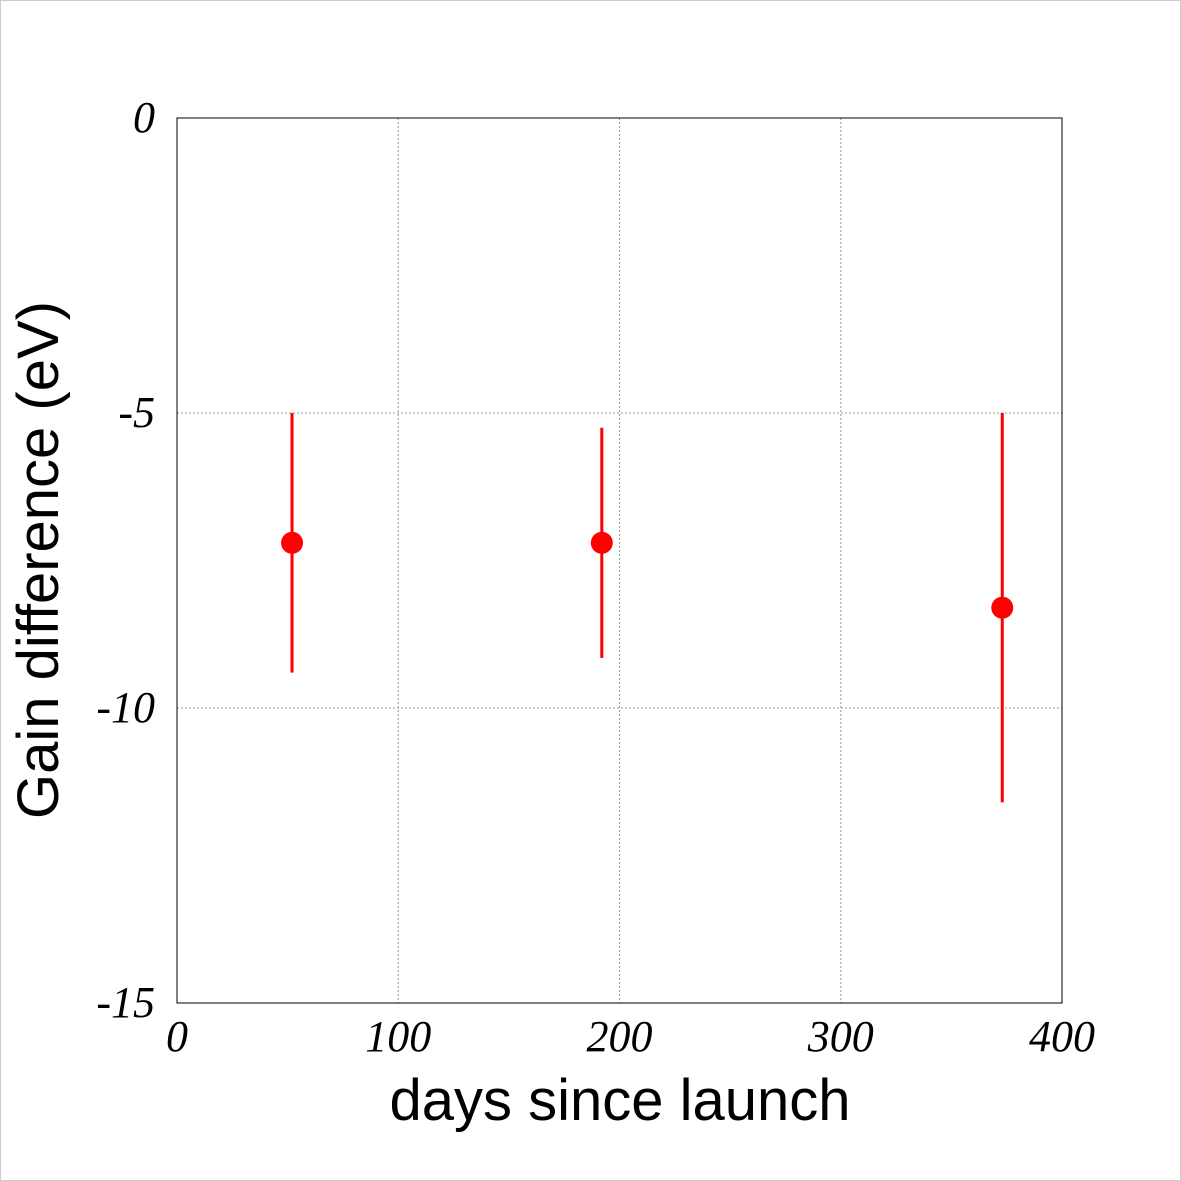  What do you see at coordinates (619, 1100) in the screenshot?
I see `x-axis-label: days since launch` at bounding box center [619, 1100].